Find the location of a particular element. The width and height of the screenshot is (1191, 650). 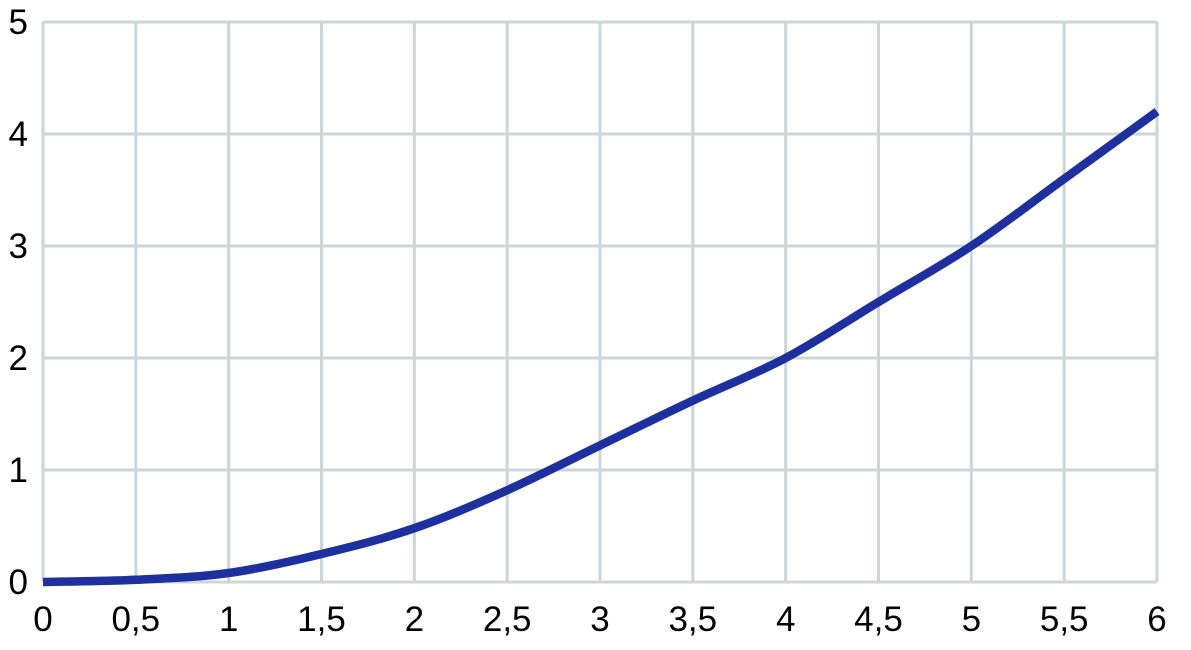

x-tick-label: 1 is located at coordinates (228, 619).